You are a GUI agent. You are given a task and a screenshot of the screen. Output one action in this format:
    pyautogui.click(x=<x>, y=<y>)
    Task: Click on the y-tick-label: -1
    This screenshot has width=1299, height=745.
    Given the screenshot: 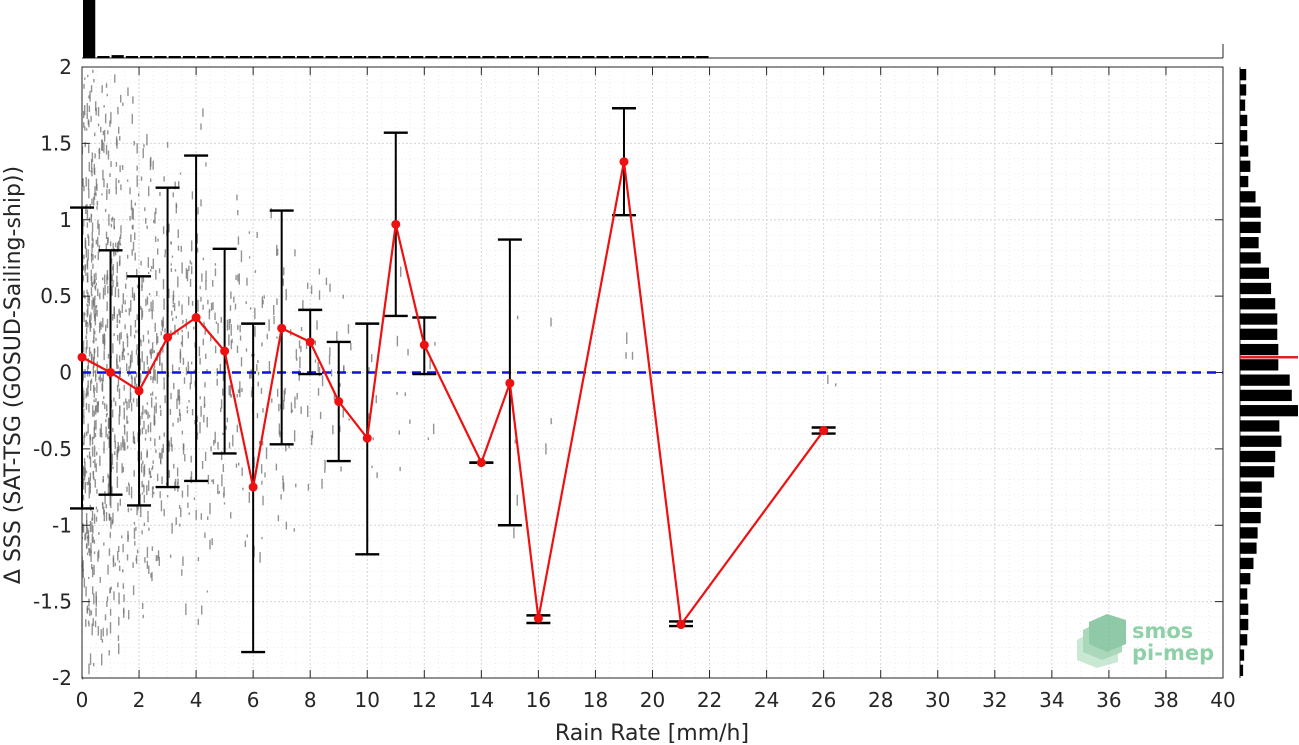 What is the action you would take?
    pyautogui.click(x=62, y=525)
    